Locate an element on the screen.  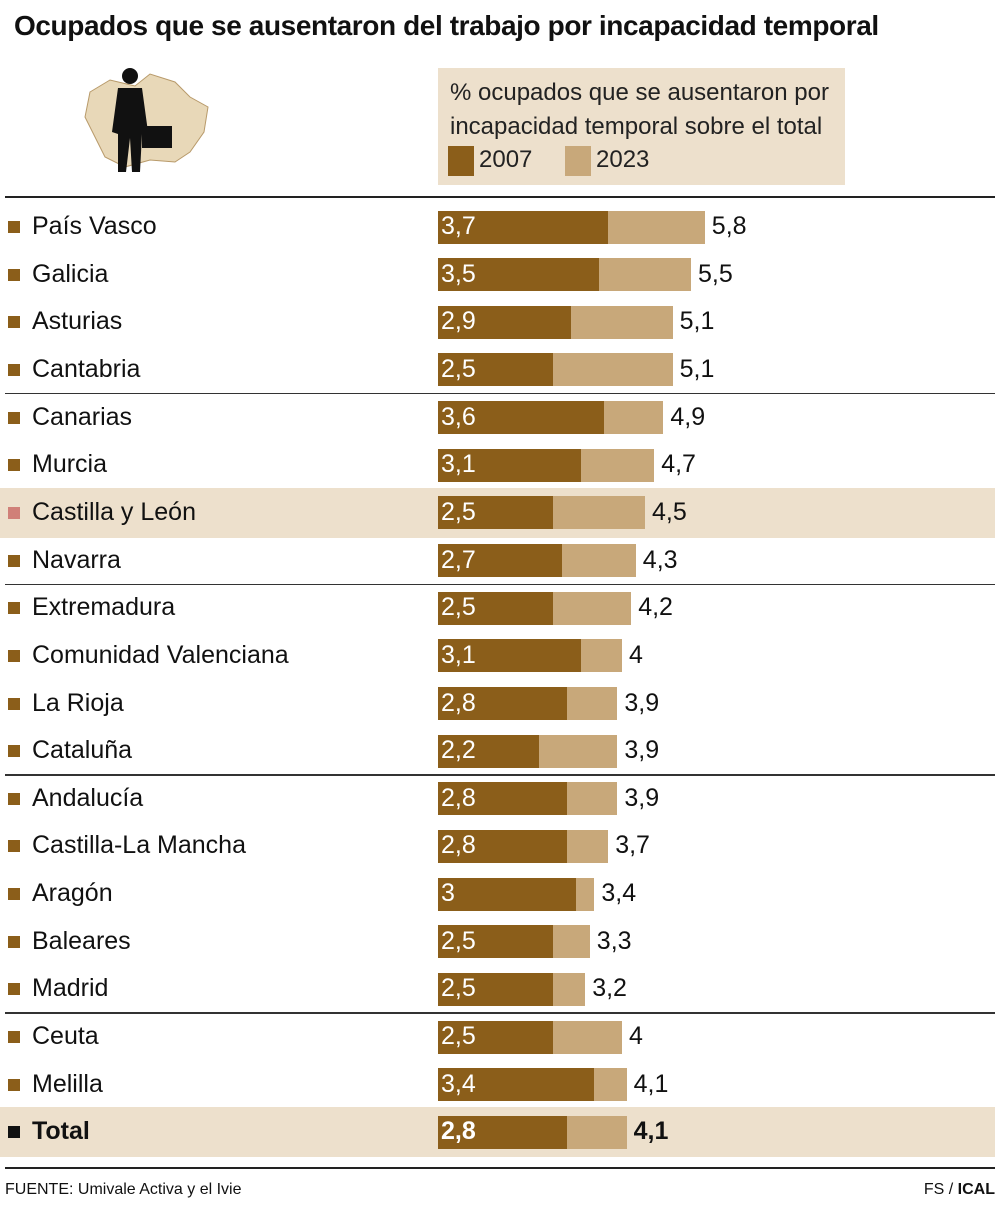
value-label: 3,5 is located at coordinates (458, 273).